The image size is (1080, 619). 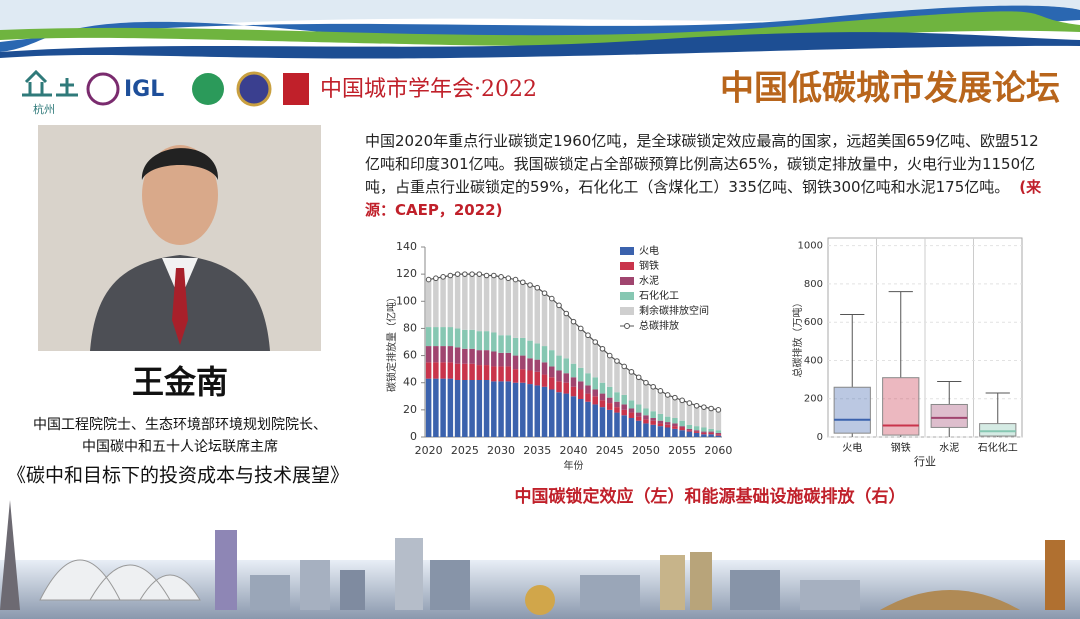 I want to click on x-tick-label: 2025, so click(x=465, y=450).